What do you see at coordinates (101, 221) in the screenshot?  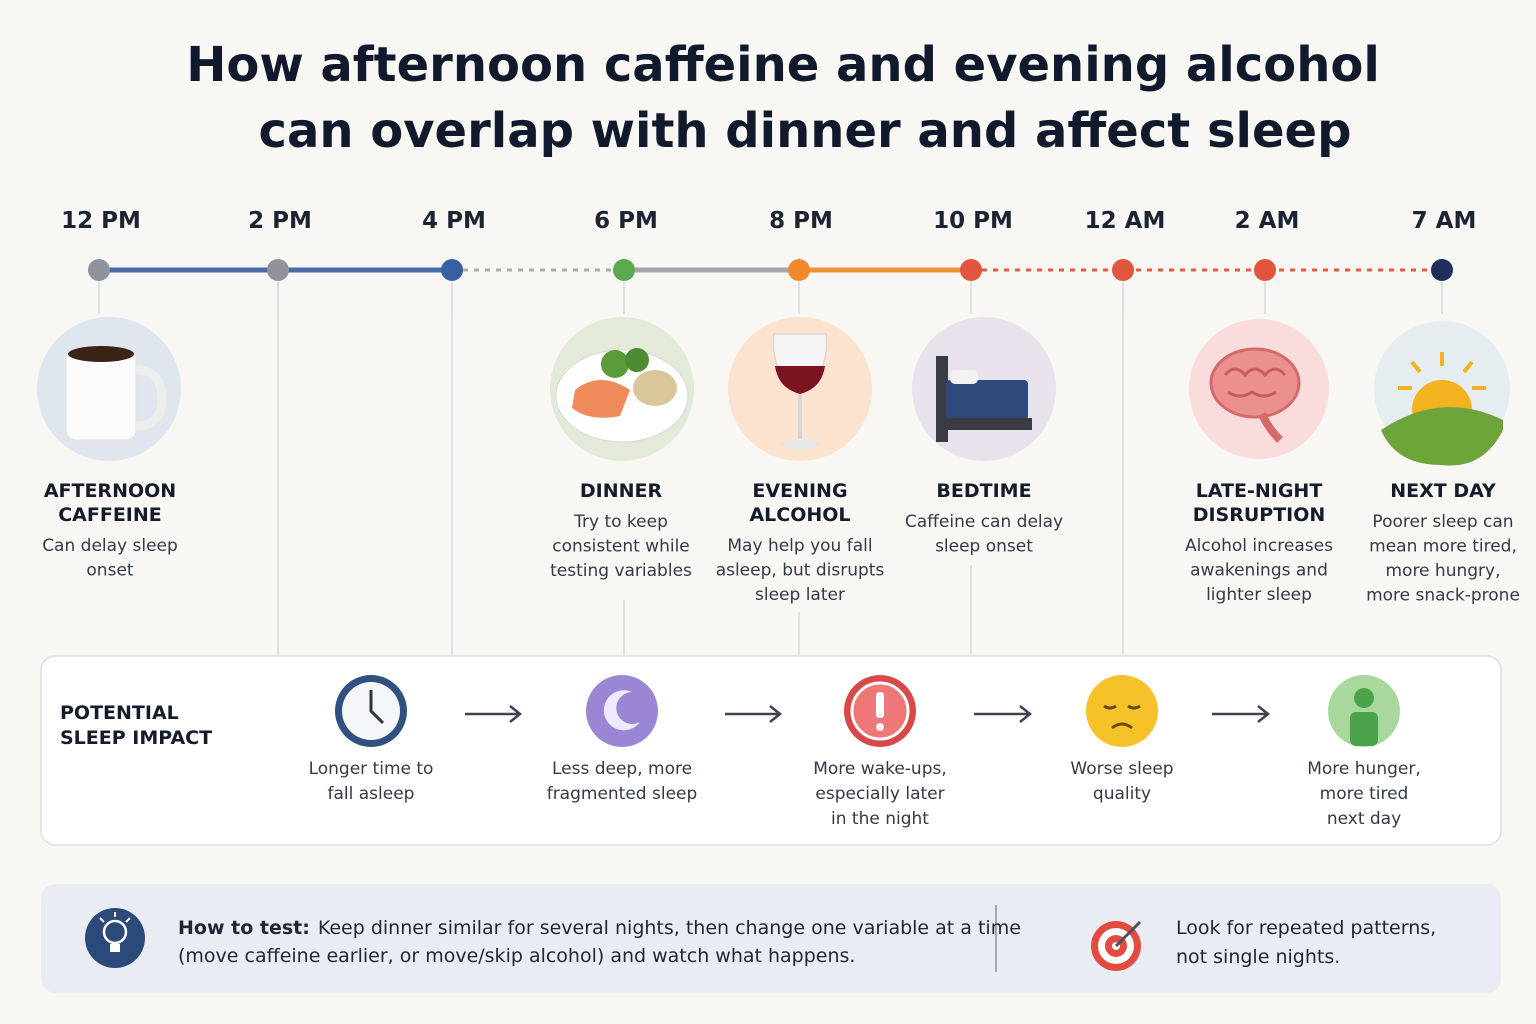 I see `time-label: 12 PM` at bounding box center [101, 221].